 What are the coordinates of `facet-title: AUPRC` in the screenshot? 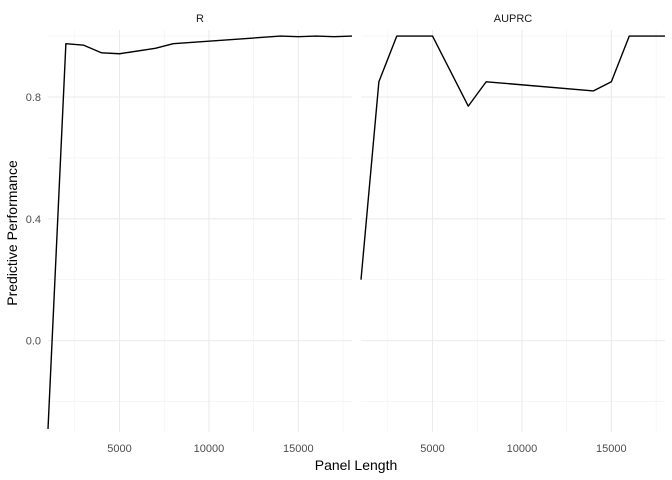 It's located at (513, 19).